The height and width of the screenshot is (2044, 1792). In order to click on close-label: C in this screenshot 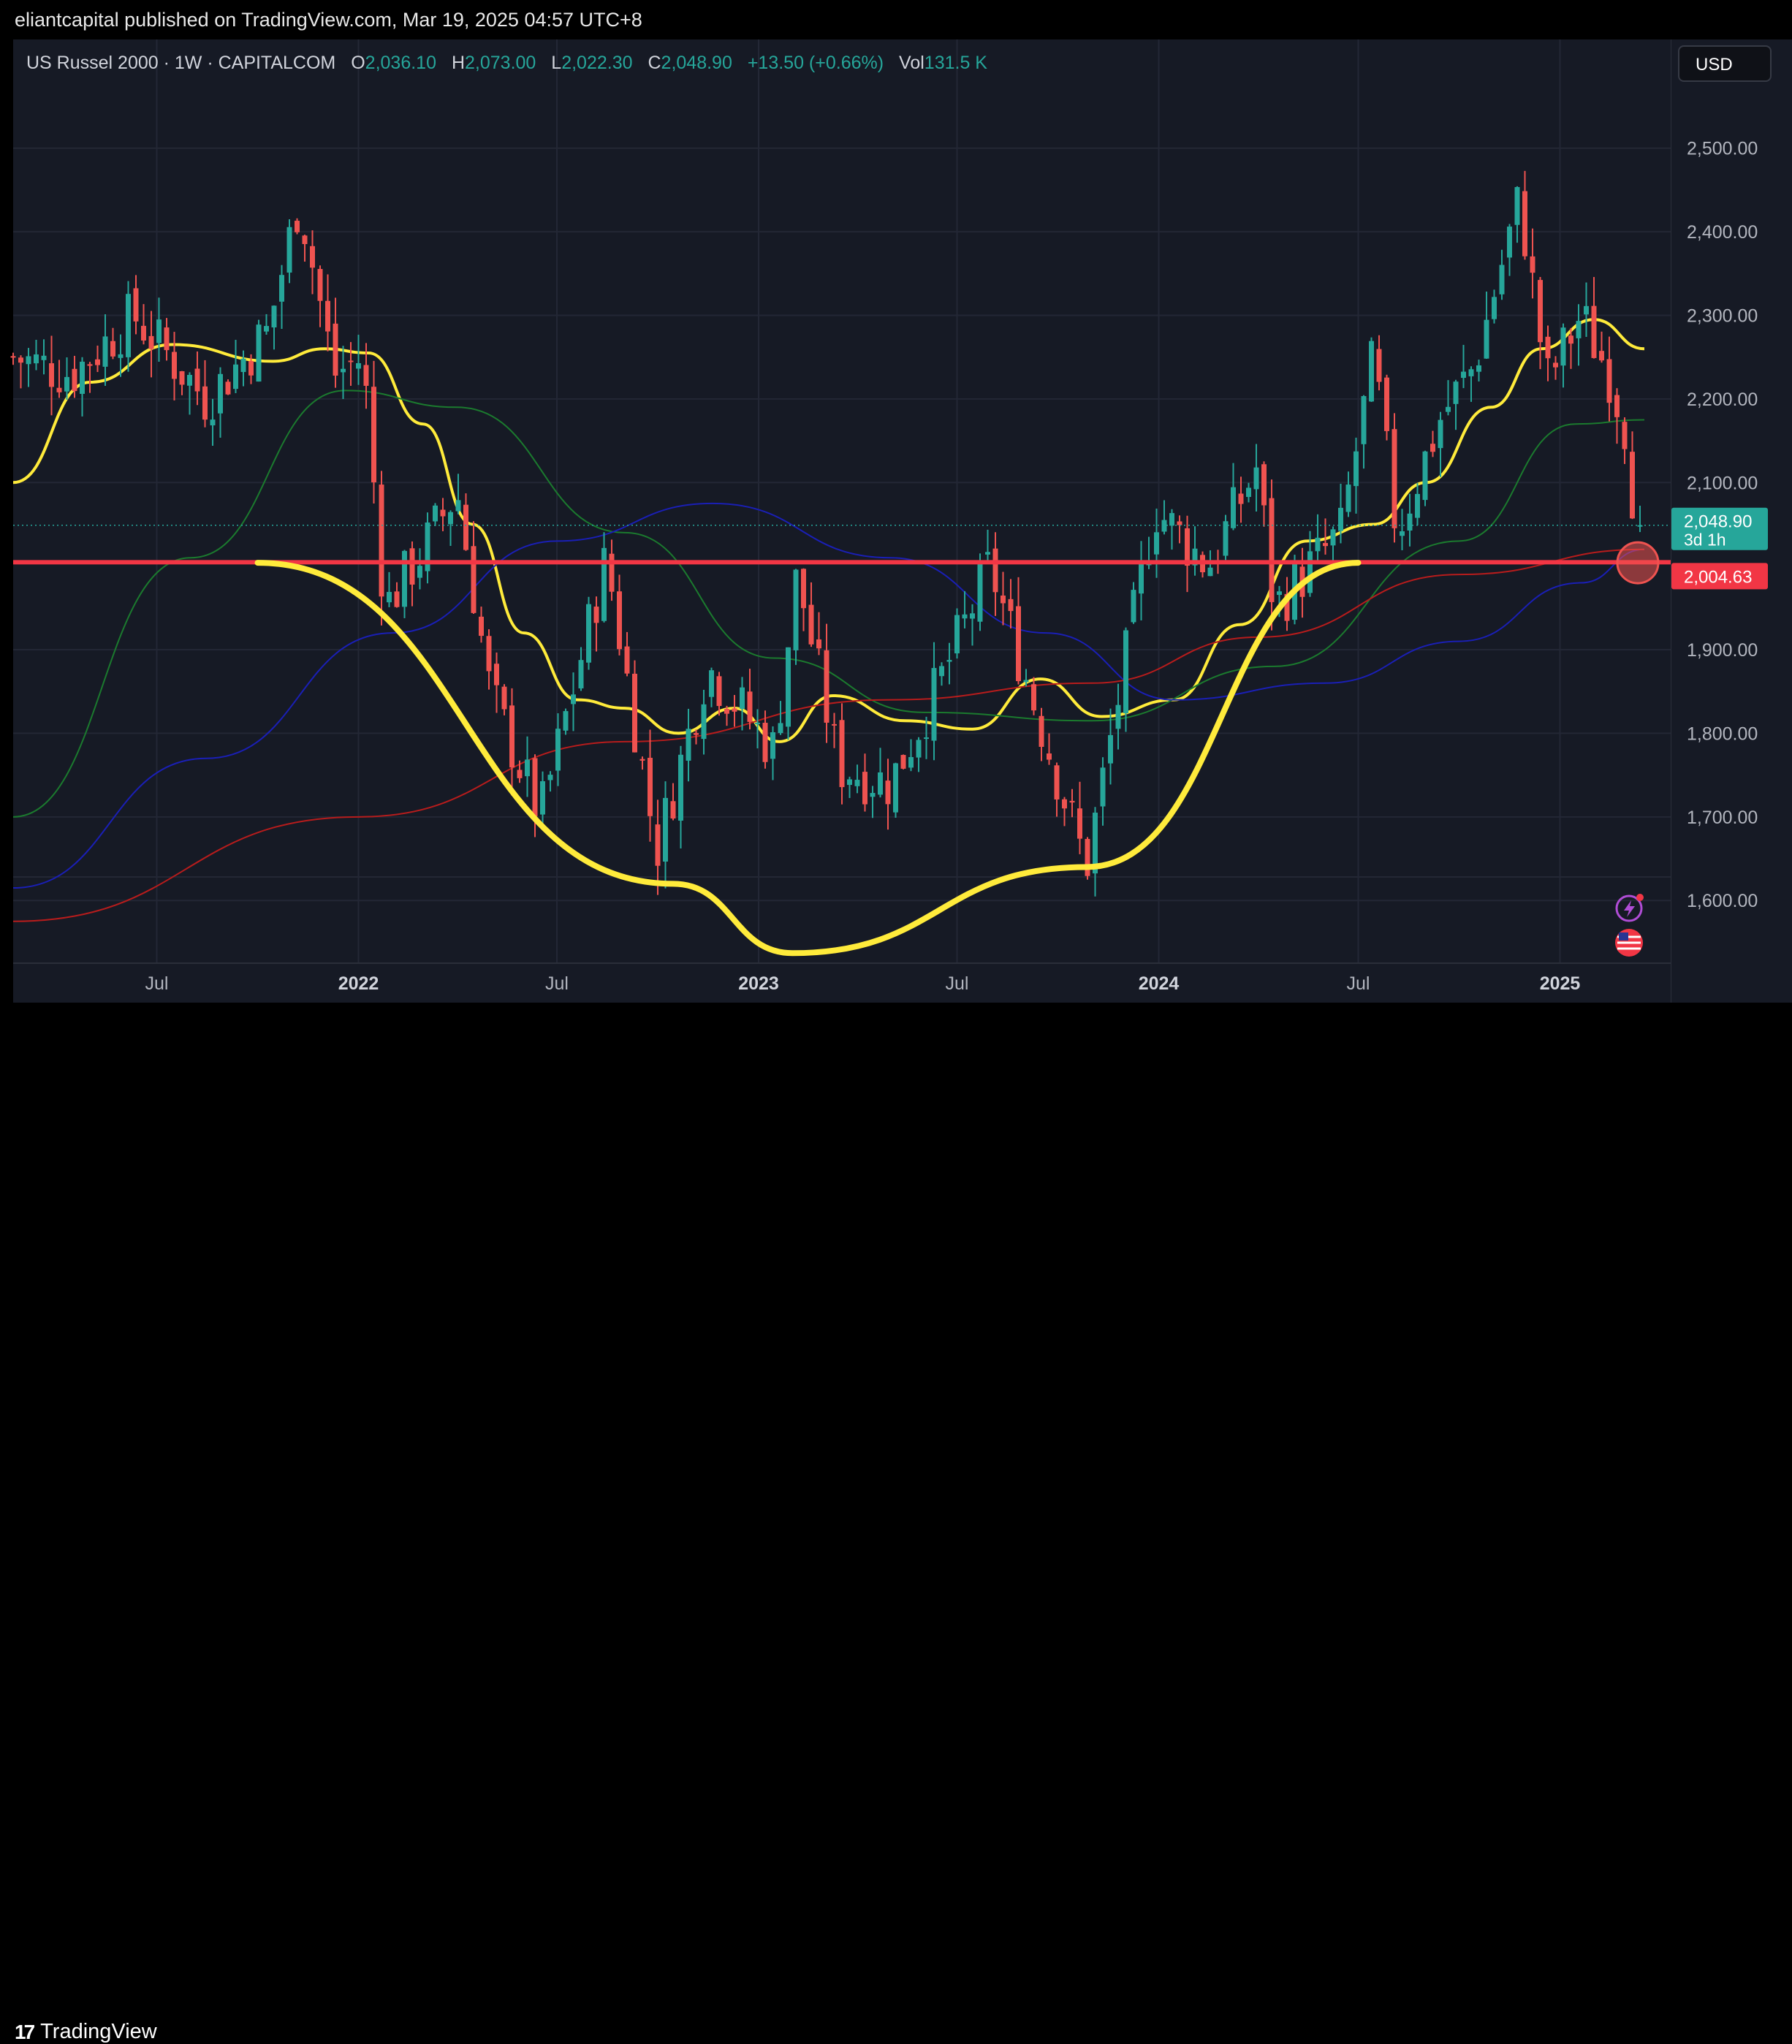, I will do `click(654, 63)`.